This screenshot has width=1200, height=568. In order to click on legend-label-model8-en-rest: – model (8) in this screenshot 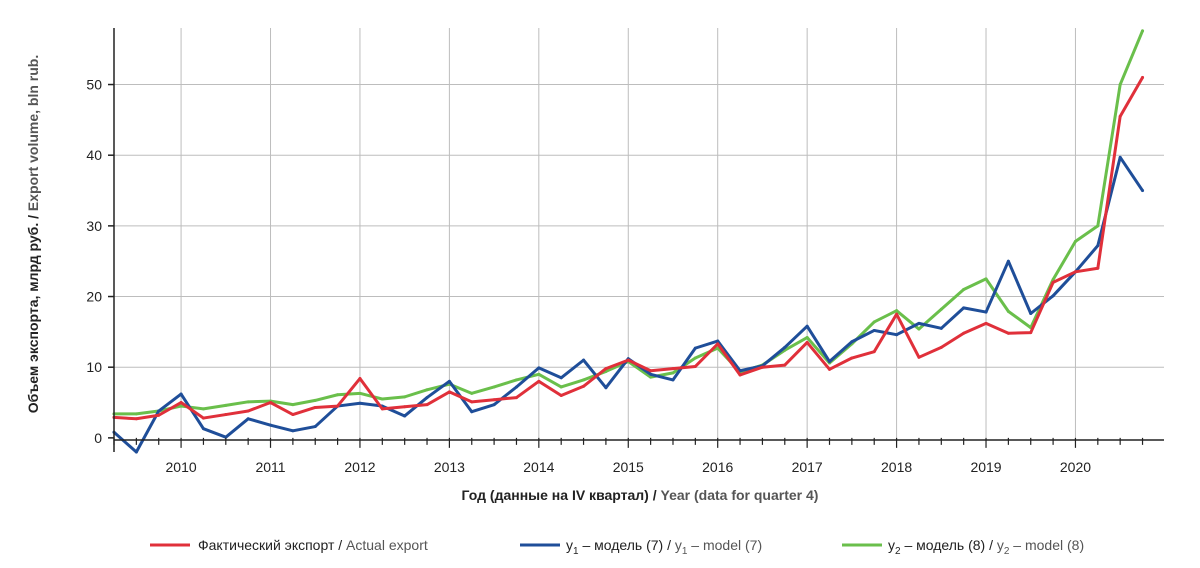, I will do `click(1046, 545)`.